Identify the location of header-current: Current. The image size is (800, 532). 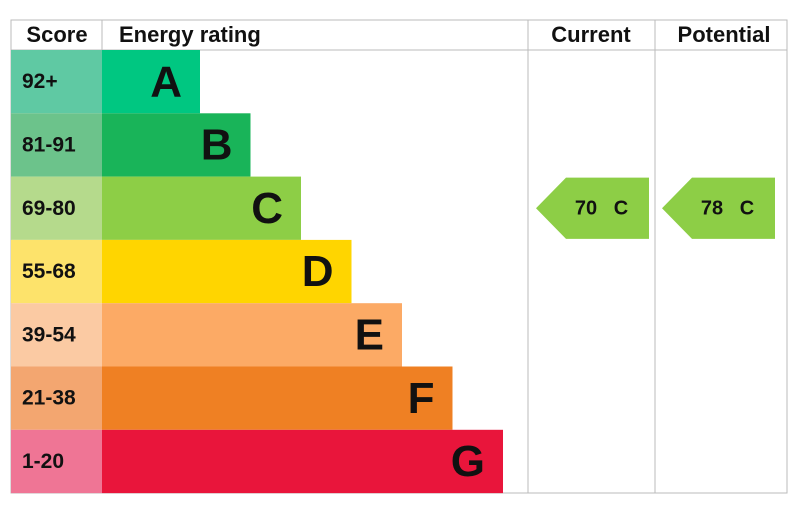
(591, 34).